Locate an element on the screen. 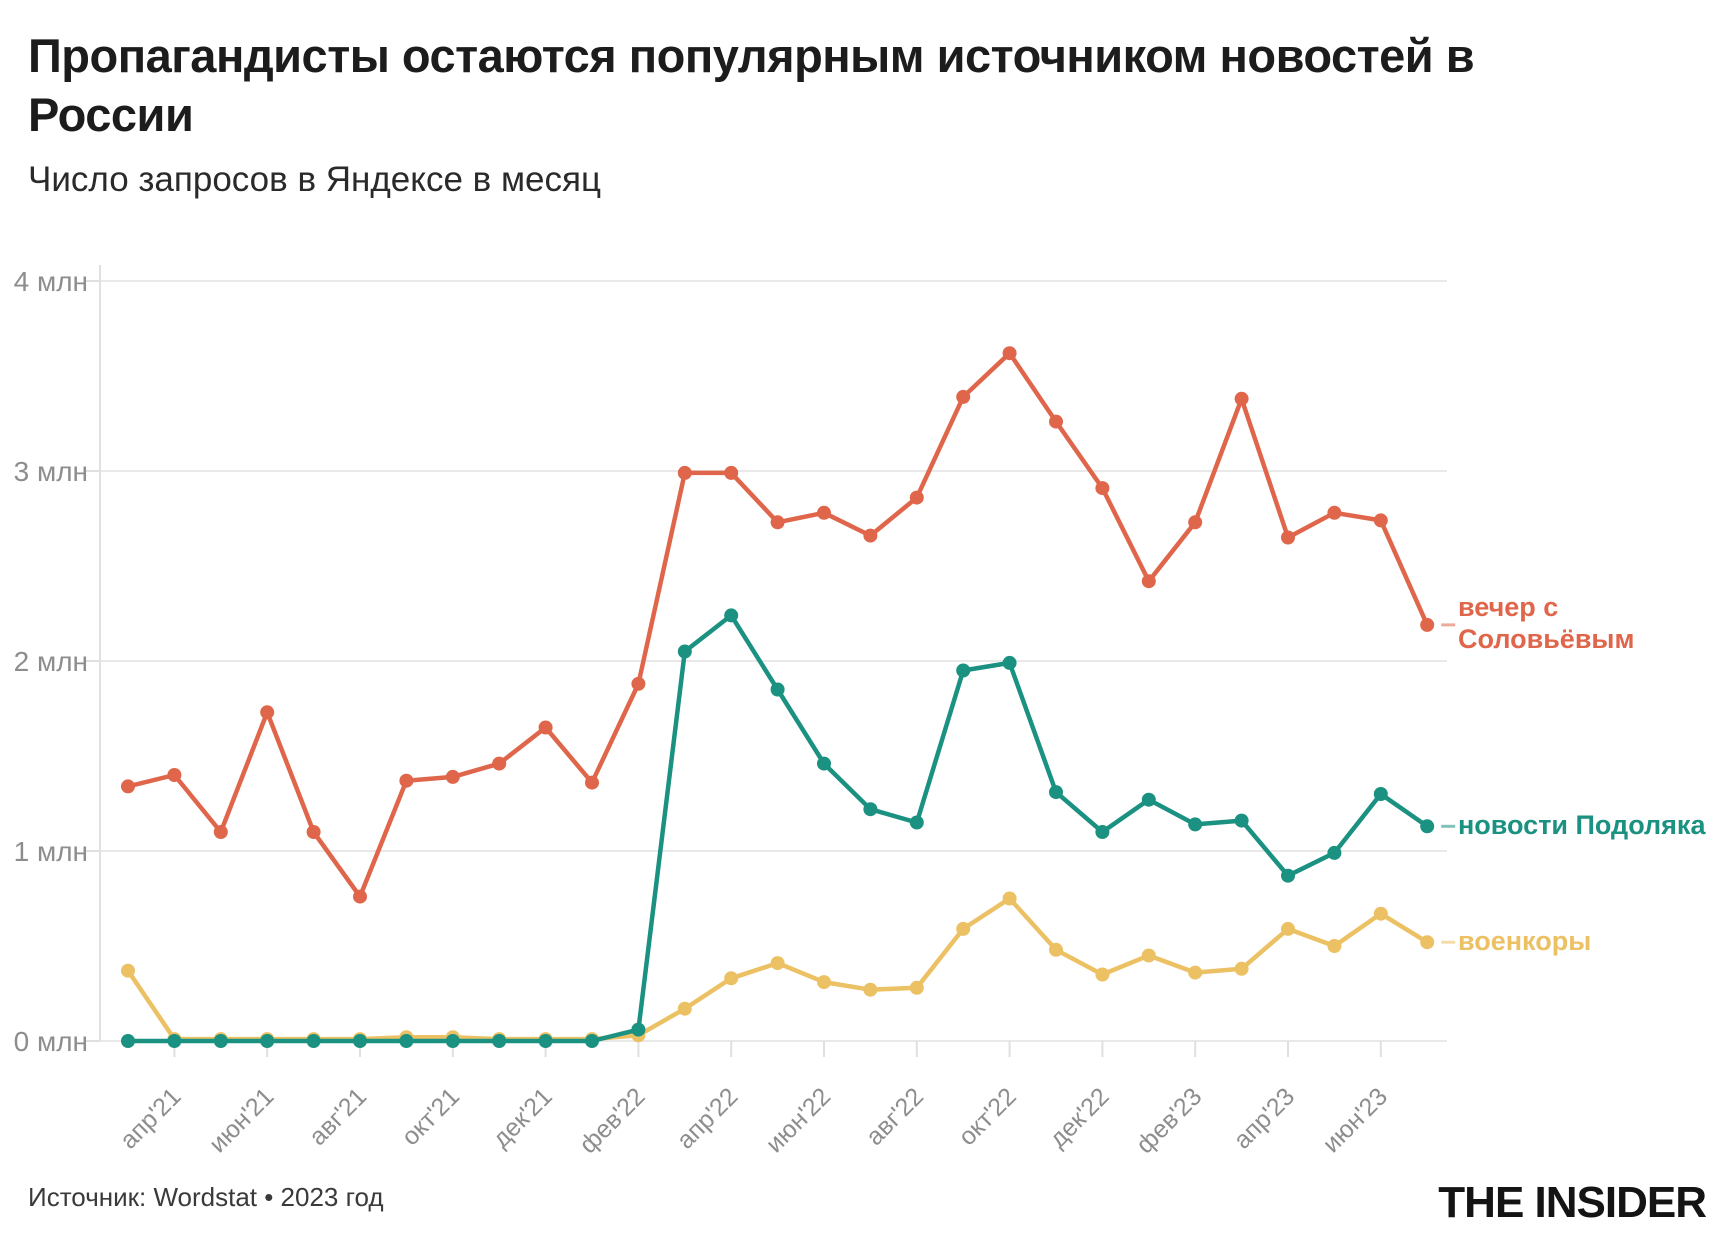 The width and height of the screenshot is (1732, 1251). legend-label-voenkory: военкоры is located at coordinates (1525, 941).